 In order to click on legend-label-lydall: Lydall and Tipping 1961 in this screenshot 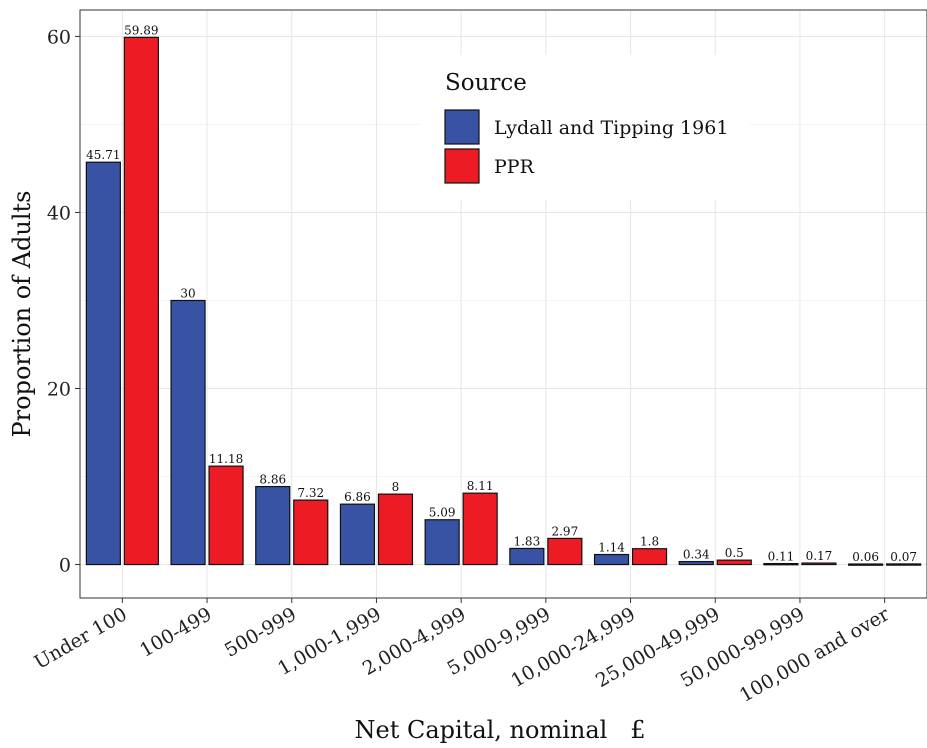, I will do `click(611, 128)`.